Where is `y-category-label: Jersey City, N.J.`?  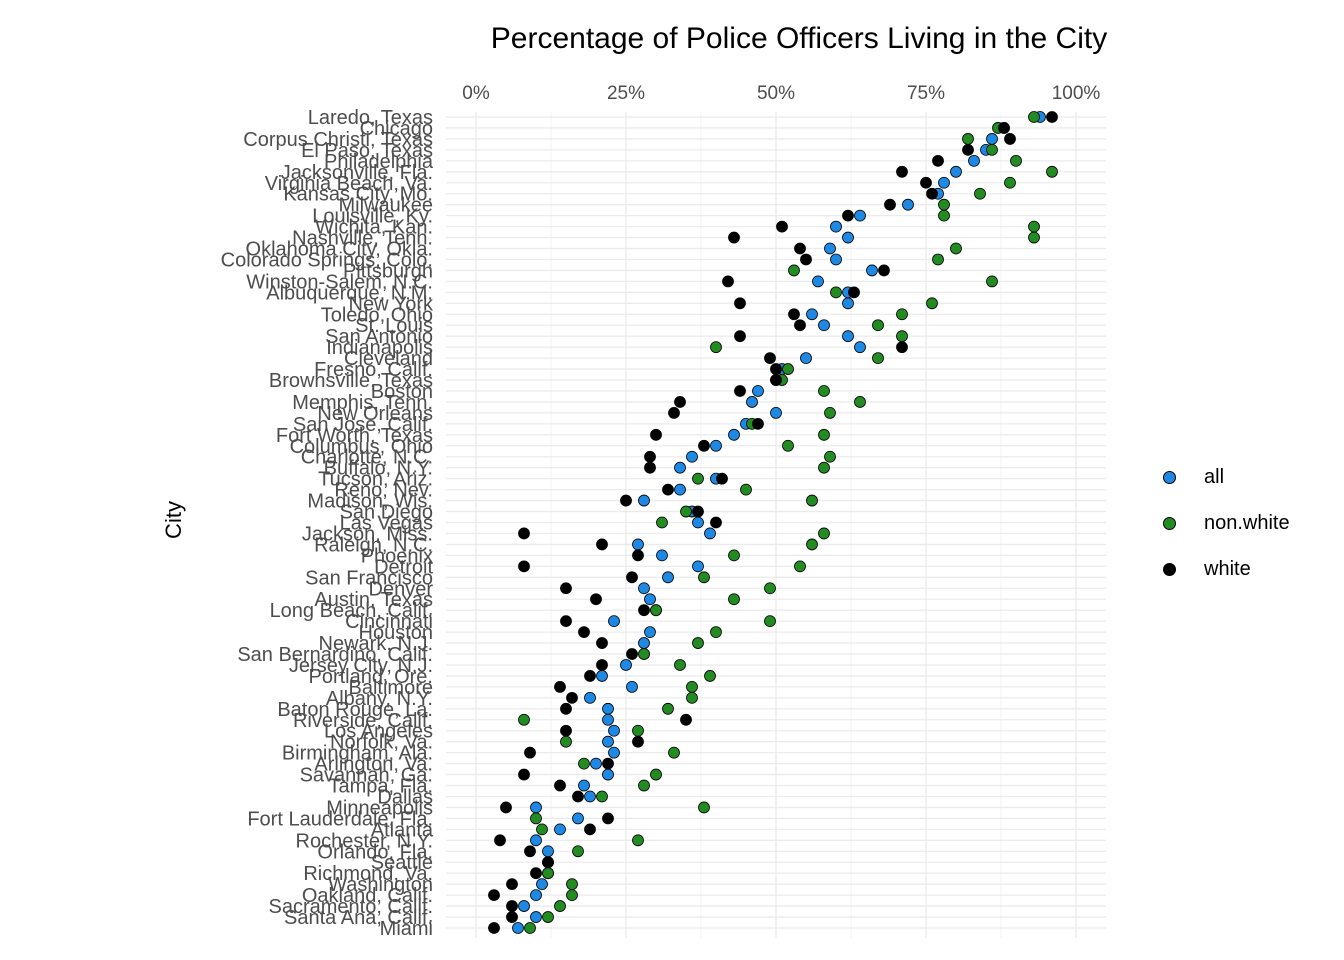 y-category-label: Jersey City, N.J. is located at coordinates (361, 666).